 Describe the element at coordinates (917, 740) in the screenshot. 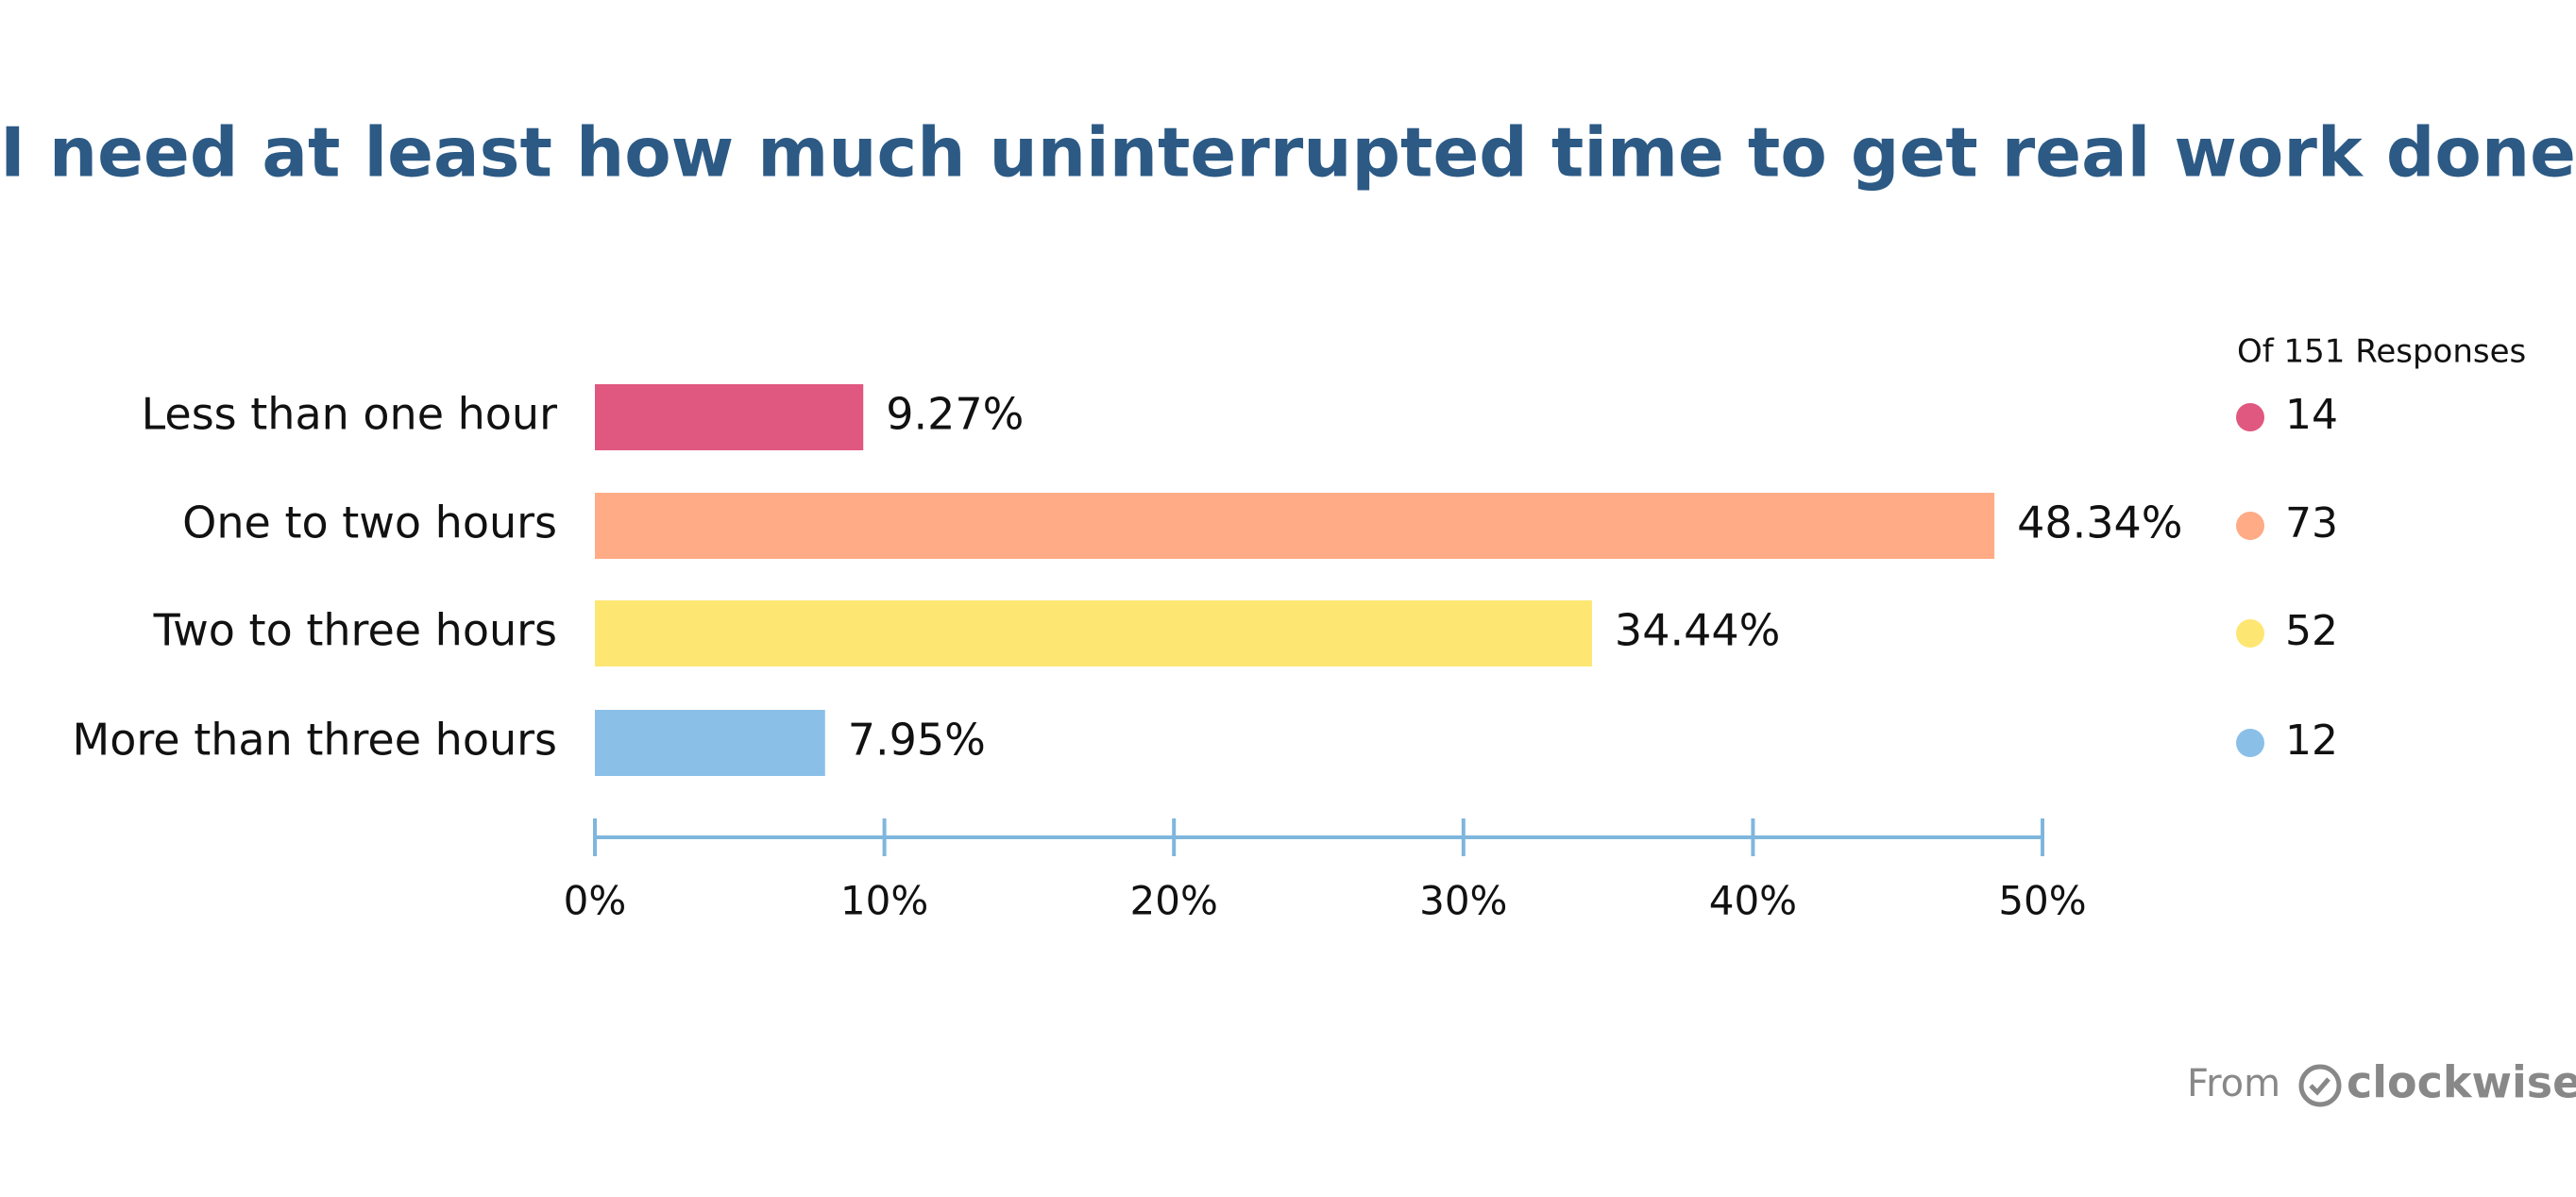

I see `value-label: 7.95%` at that location.